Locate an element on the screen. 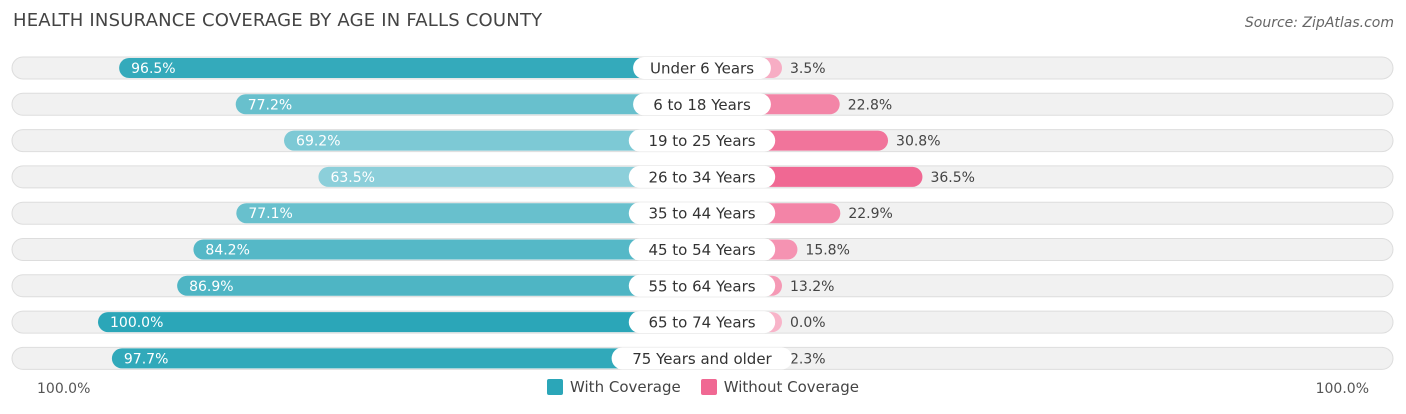 This screenshot has width=1406, height=414. category-pill-75-years-and-older is located at coordinates (702, 358).